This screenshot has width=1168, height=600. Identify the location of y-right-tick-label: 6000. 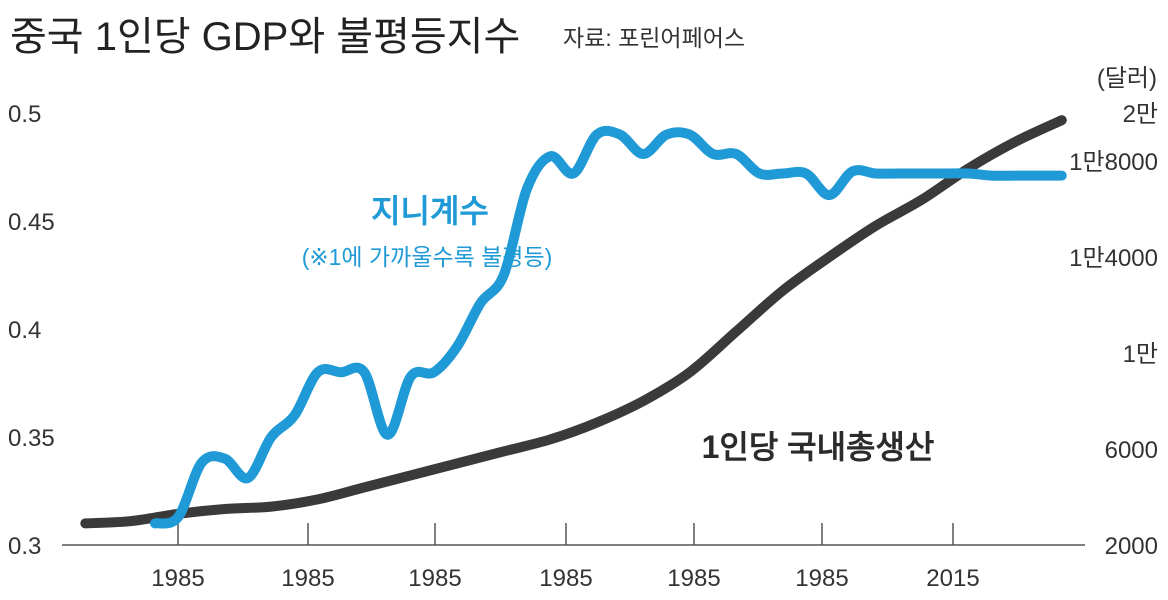
(1131, 450).